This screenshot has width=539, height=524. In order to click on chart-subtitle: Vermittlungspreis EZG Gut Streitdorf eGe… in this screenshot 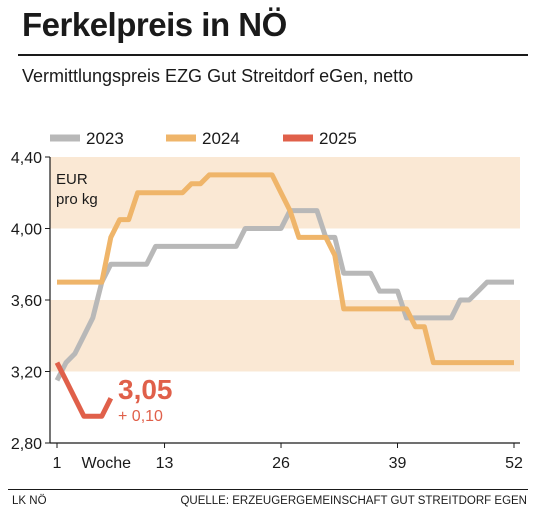, I will do `click(218, 76)`.